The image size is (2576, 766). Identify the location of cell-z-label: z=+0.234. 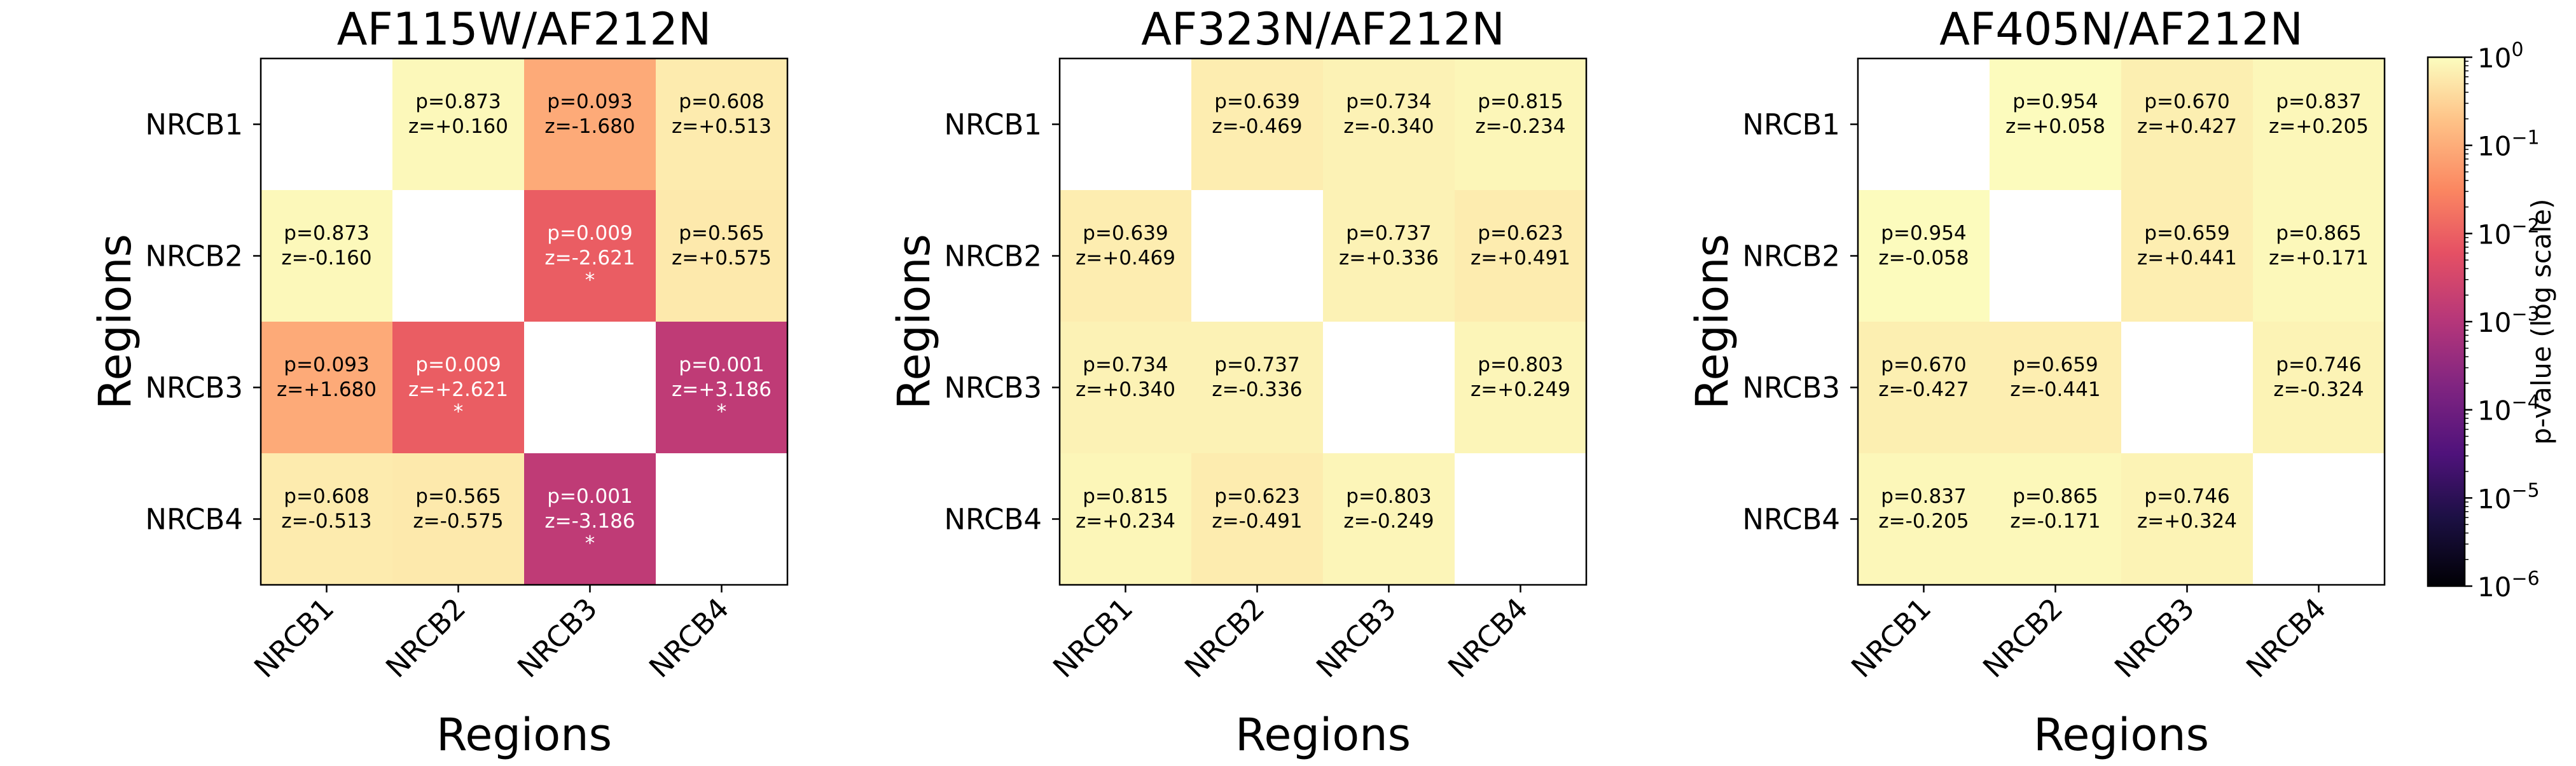
(1125, 521).